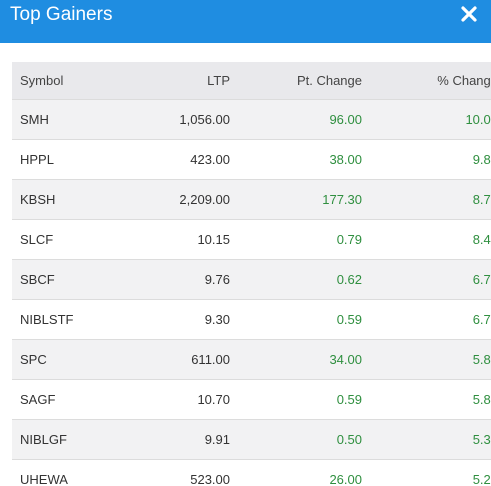 The height and width of the screenshot is (486, 491). I want to click on table-header-row: Symbol LTP Pt. Change % Change, so click(251, 81).